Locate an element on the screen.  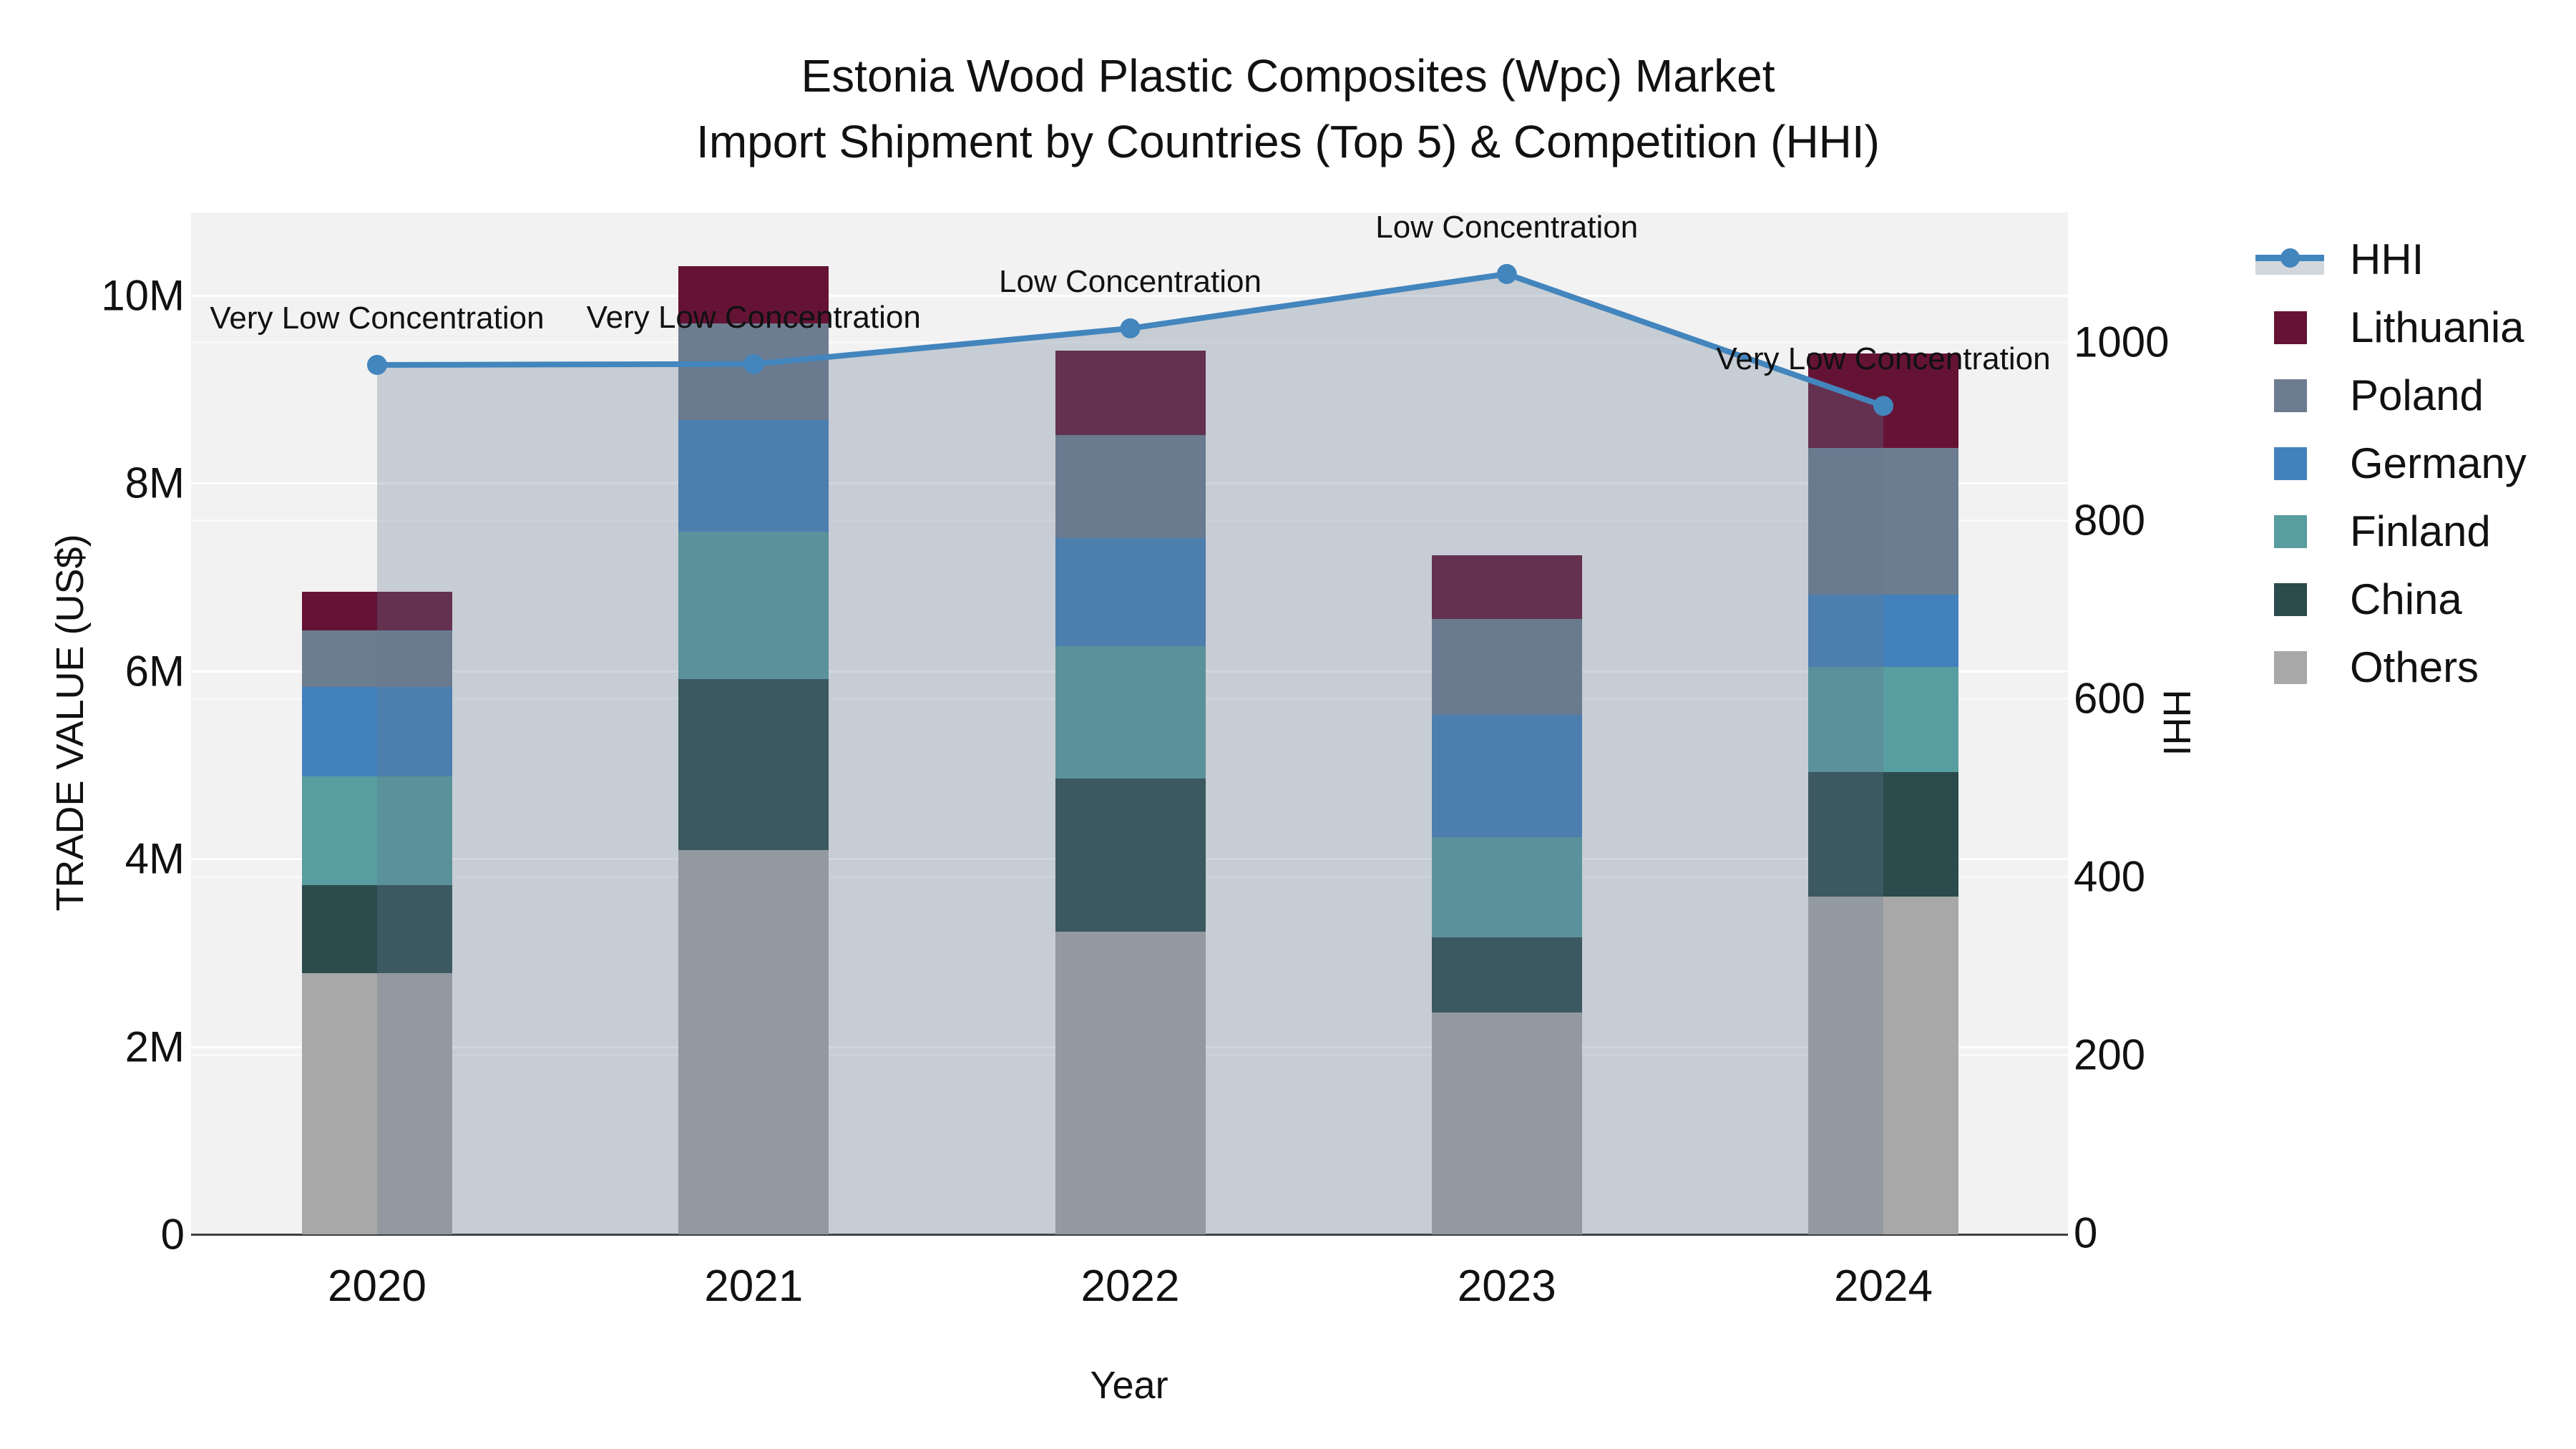
bar-segment-poland-2022 is located at coordinates (1130, 487).